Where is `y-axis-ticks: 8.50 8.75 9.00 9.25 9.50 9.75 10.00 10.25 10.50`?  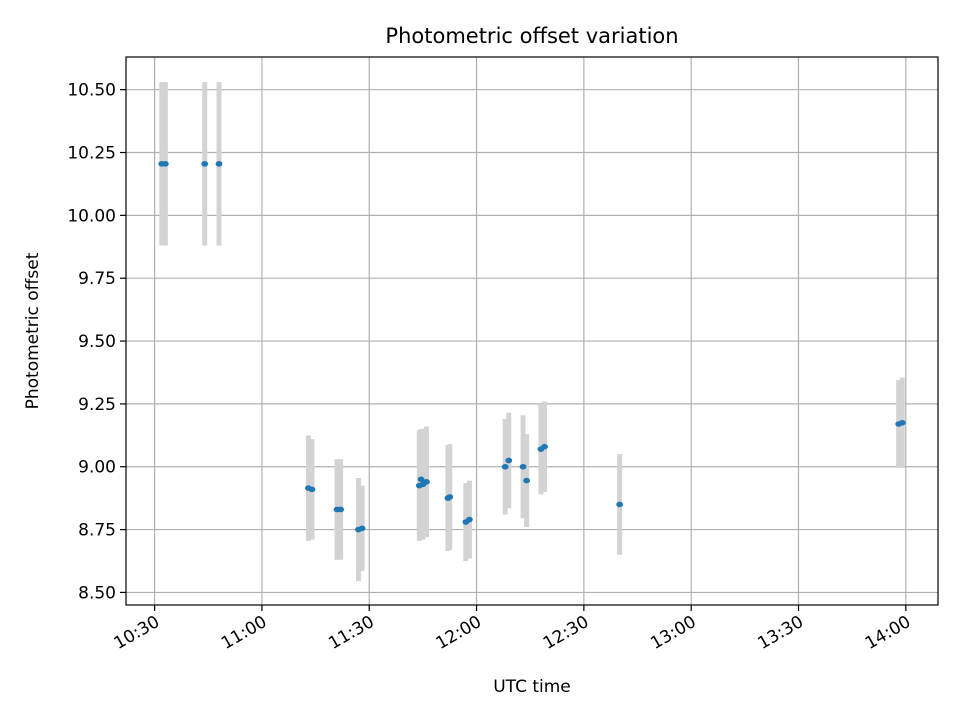
y-axis-ticks: 8.50 8.75 9.00 9.25 9.50 9.75 10.00 10.25 10.50 is located at coordinates (96, 342).